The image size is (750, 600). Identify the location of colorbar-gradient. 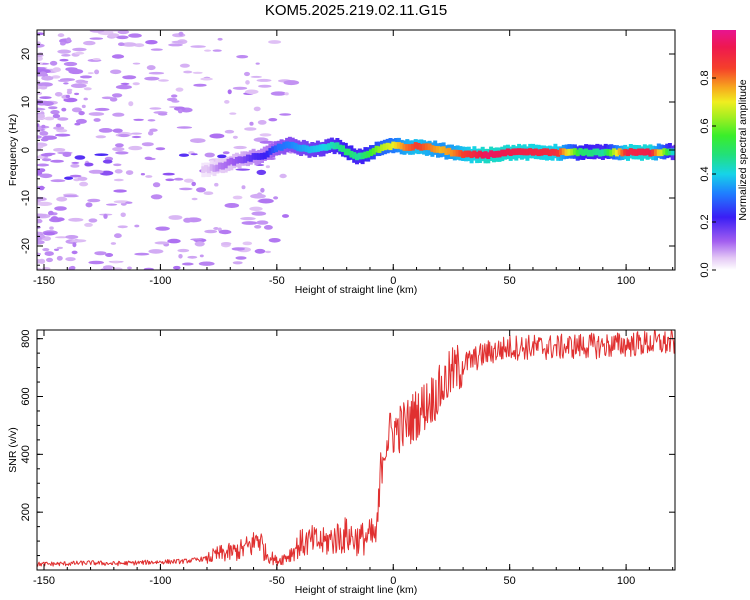
(724, 150).